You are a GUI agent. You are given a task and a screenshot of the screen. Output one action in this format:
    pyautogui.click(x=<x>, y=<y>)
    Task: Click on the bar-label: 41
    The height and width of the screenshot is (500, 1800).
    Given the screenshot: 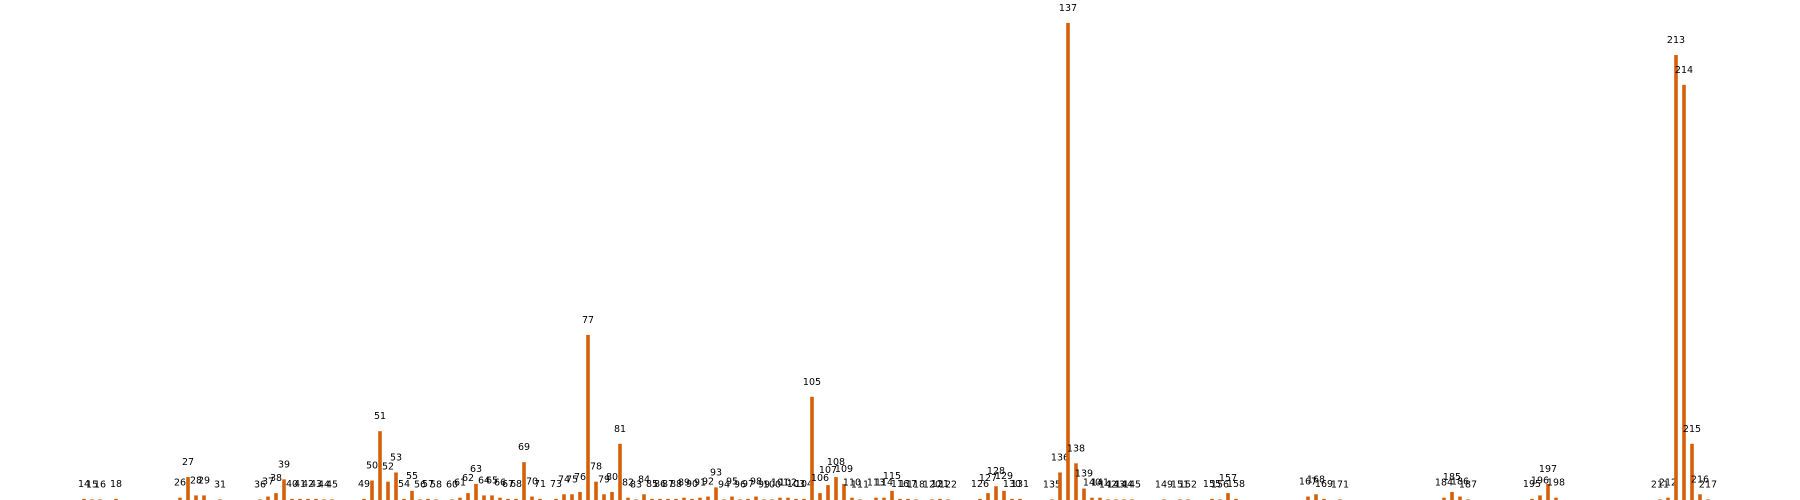 What is the action you would take?
    pyautogui.click(x=300, y=484)
    